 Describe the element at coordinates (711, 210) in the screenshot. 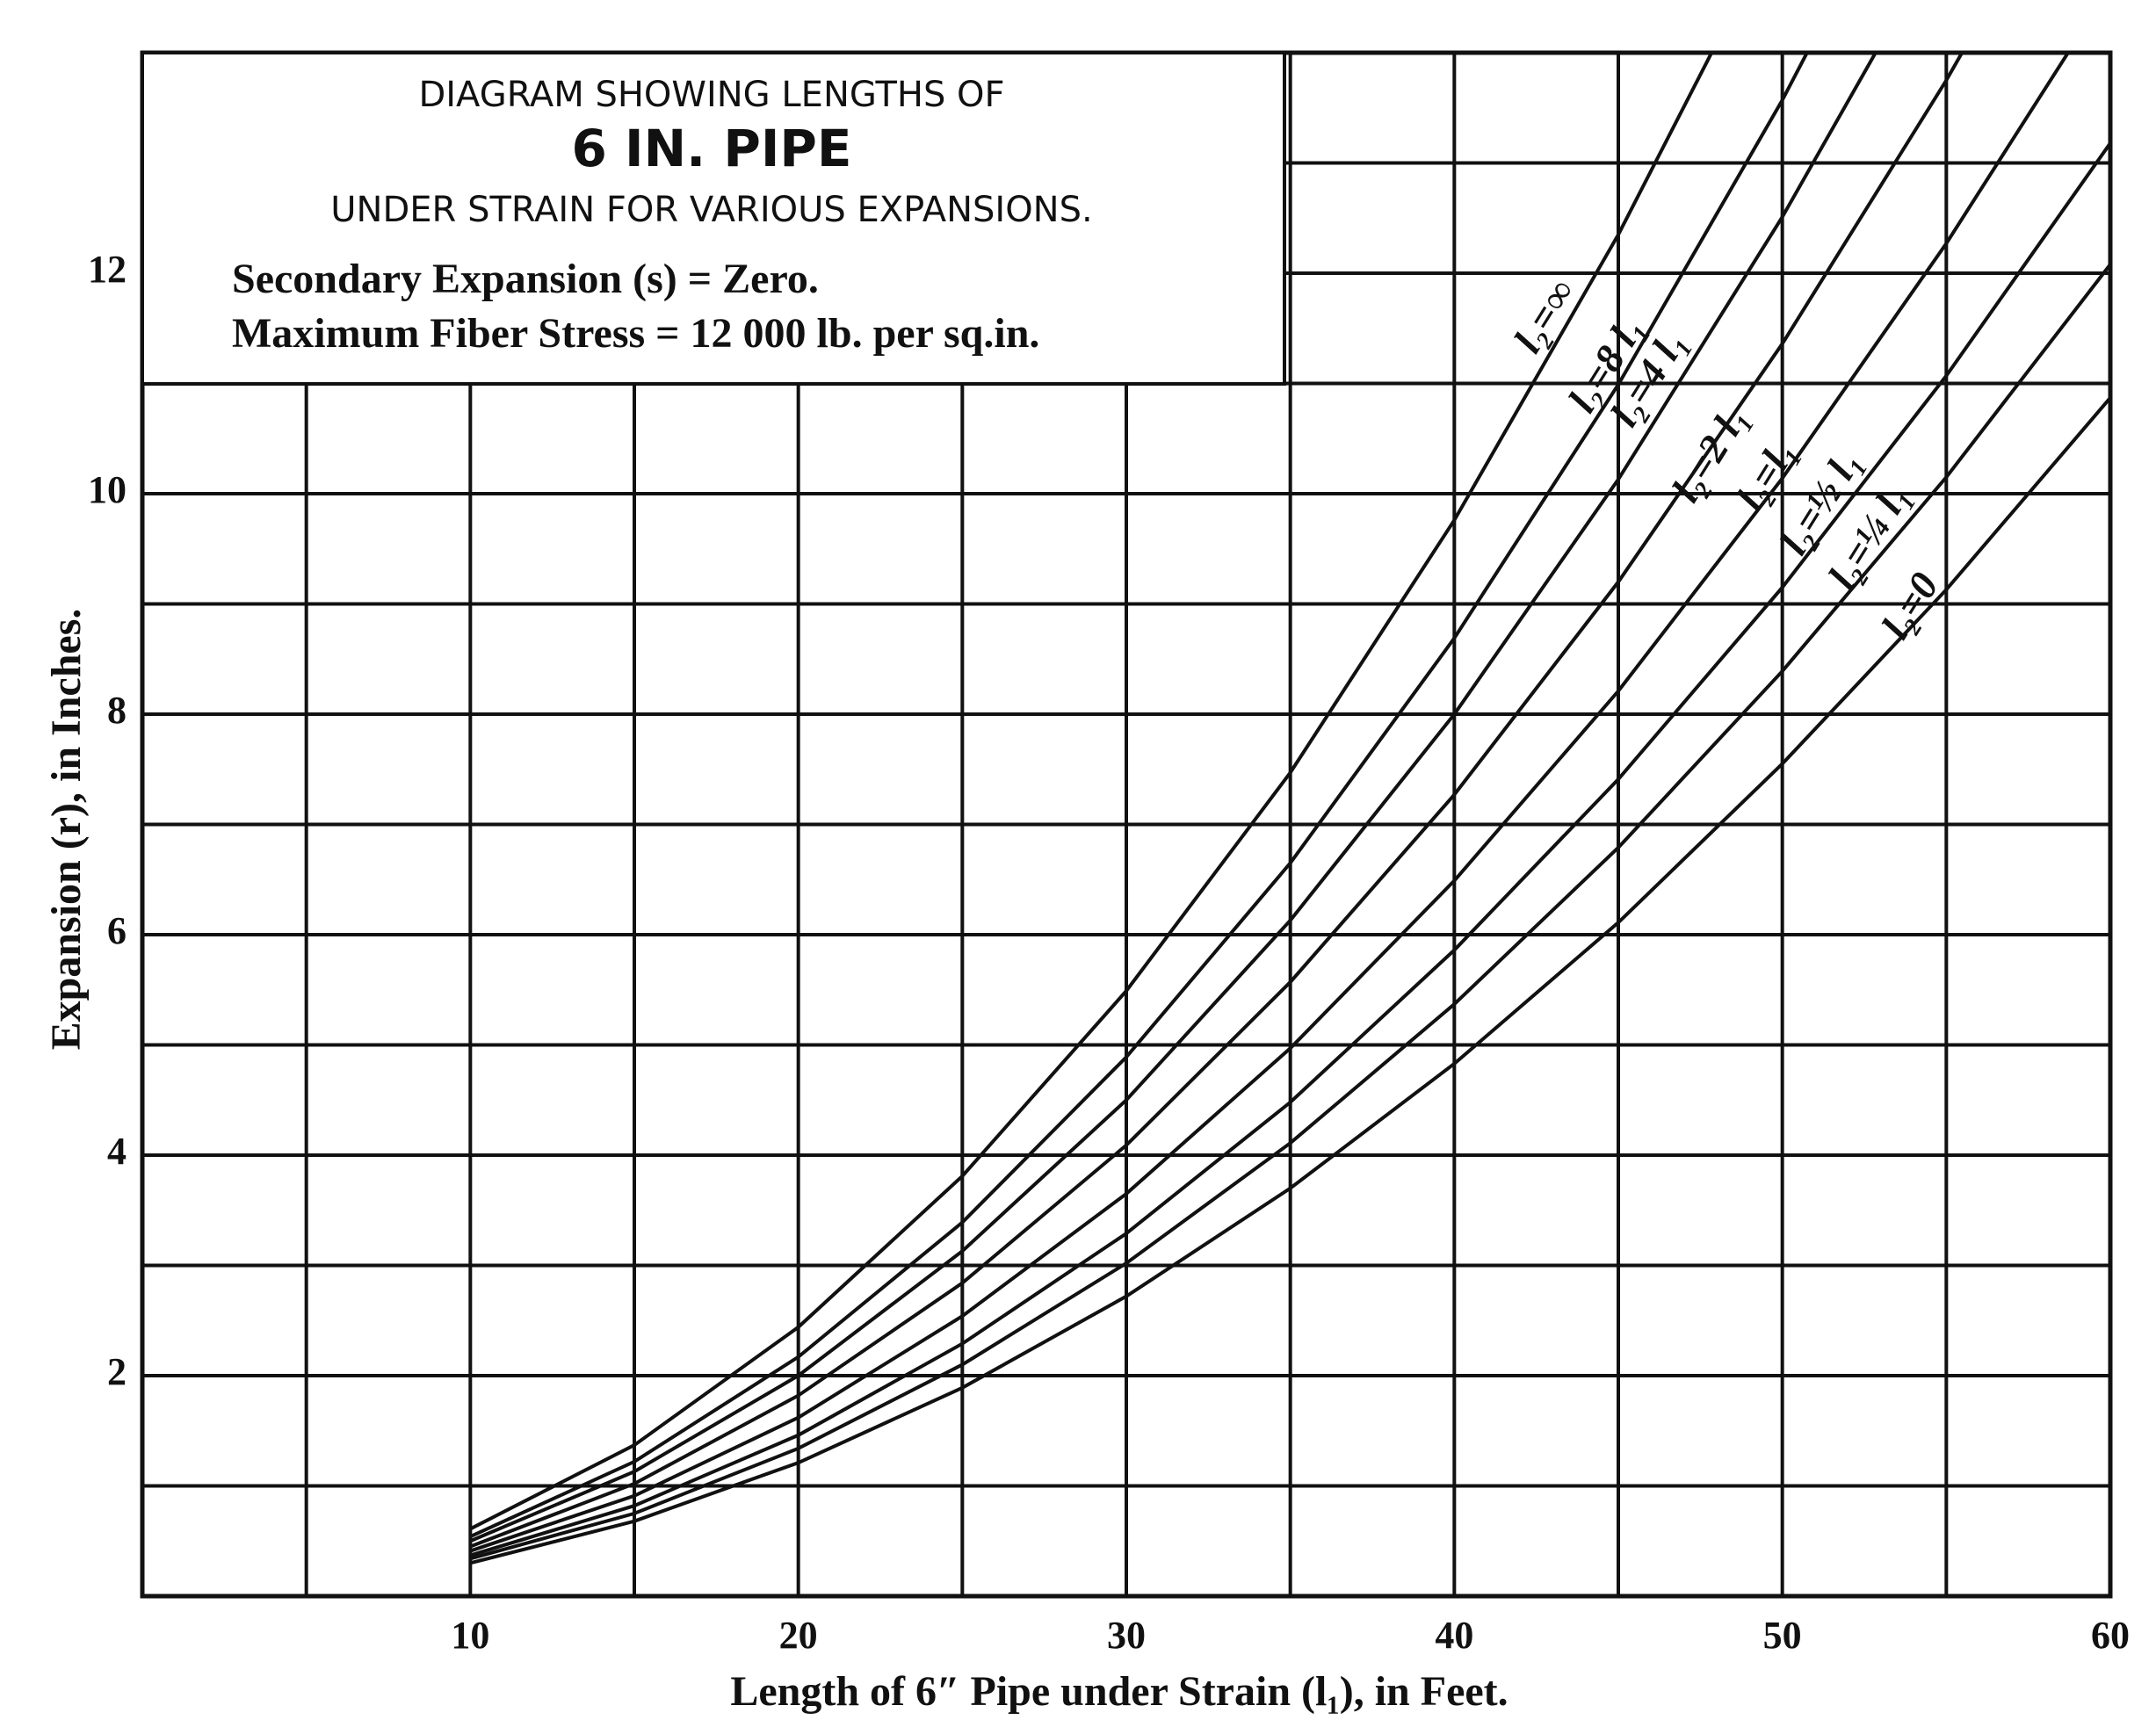

I see `title-line: UNDER STRAIN FOR VARIOUS EXPANSIONS.` at that location.